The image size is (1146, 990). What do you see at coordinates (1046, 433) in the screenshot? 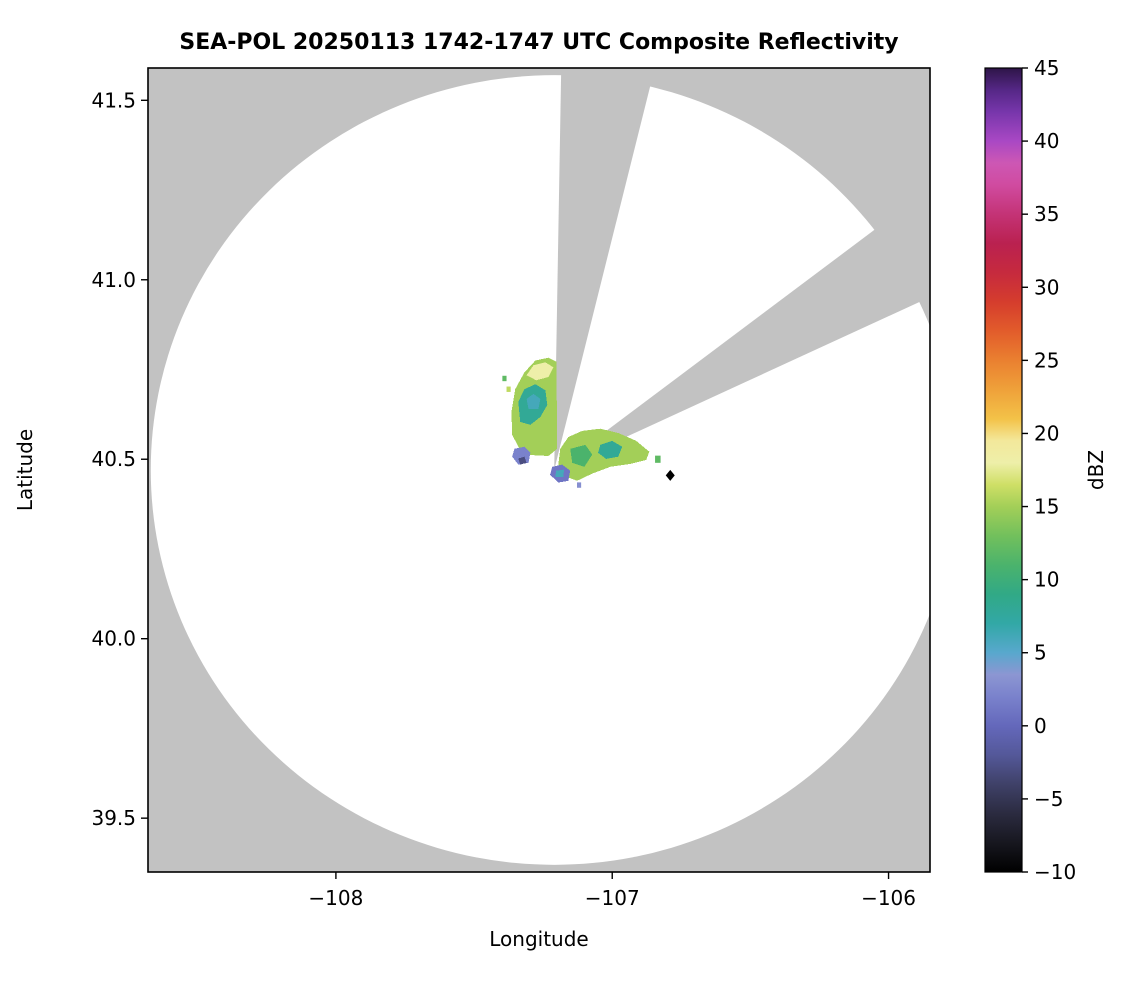
I see `colorbar-tick-label: 20` at bounding box center [1046, 433].